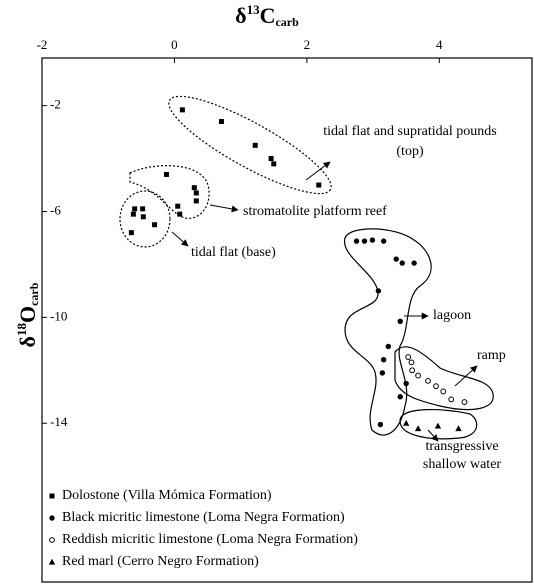 The image size is (534, 584). Describe the element at coordinates (27, 314) in the screenshot. I see `y-axis-title: δ18Ocarb` at that location.